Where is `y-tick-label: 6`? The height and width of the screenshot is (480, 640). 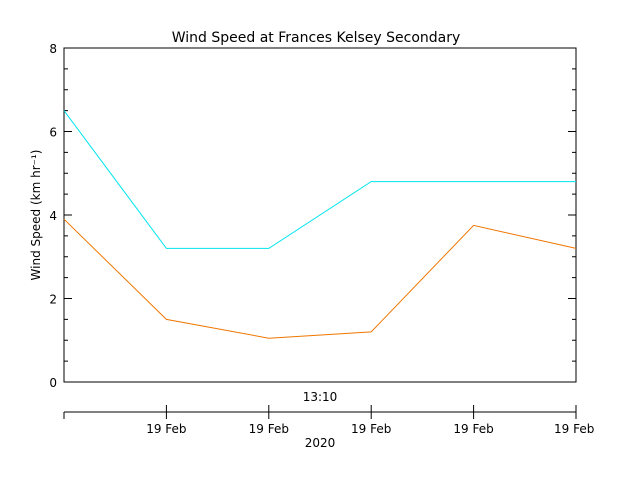 y-tick-label: 6 is located at coordinates (53, 133).